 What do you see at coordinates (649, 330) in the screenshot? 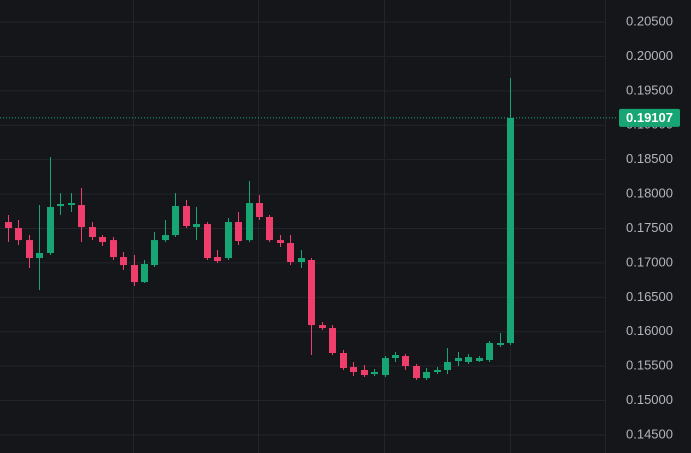
I see `y-tick-label: 0.16000` at bounding box center [649, 330].